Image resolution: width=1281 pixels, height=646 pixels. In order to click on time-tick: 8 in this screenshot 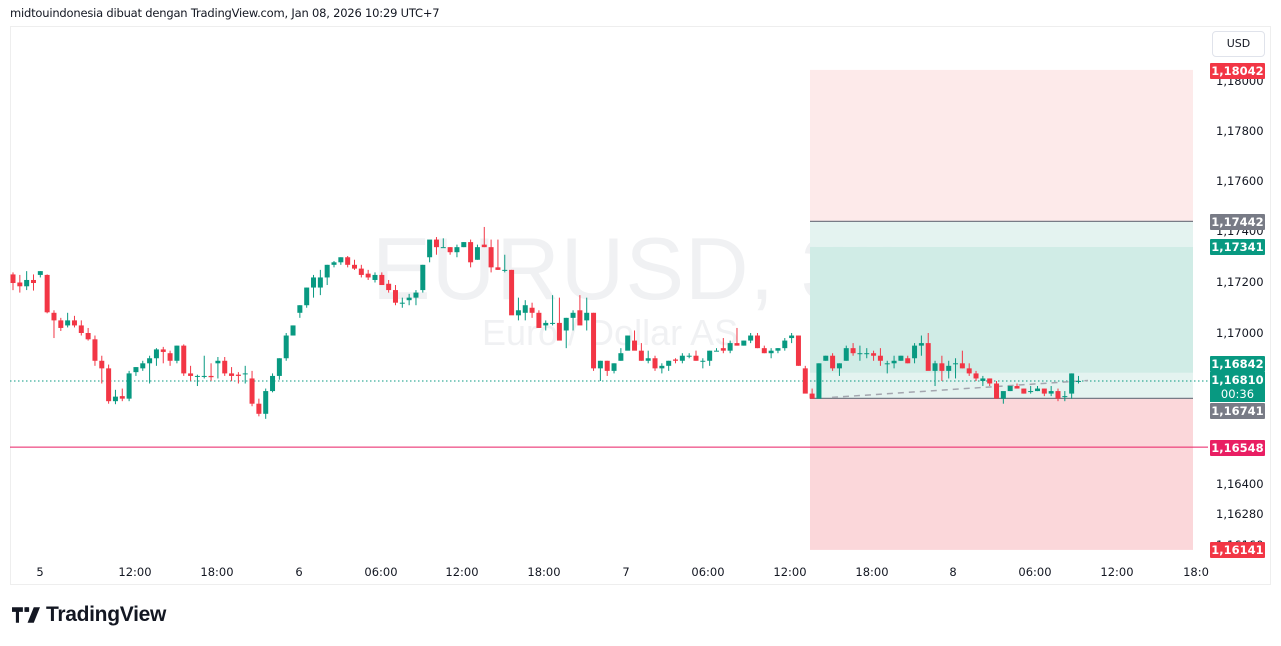, I will do `click(953, 572)`.